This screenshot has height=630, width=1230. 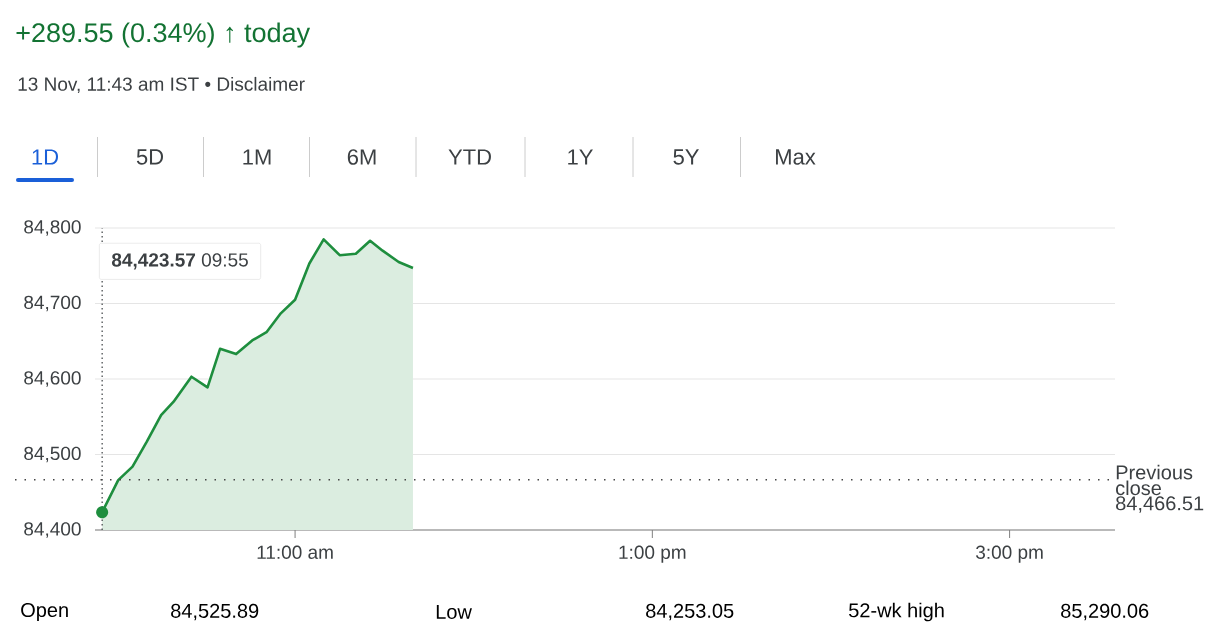 I want to click on text: 1M, so click(x=257, y=157).